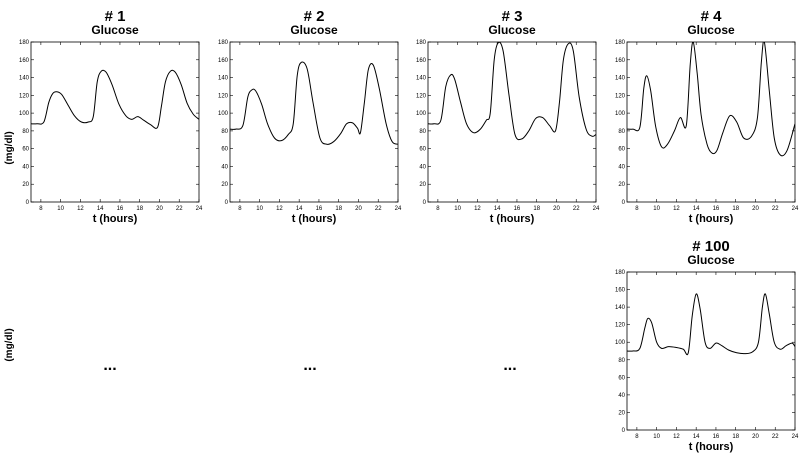 This screenshot has width=800, height=461. I want to click on panel-title: # 3, so click(512, 16).